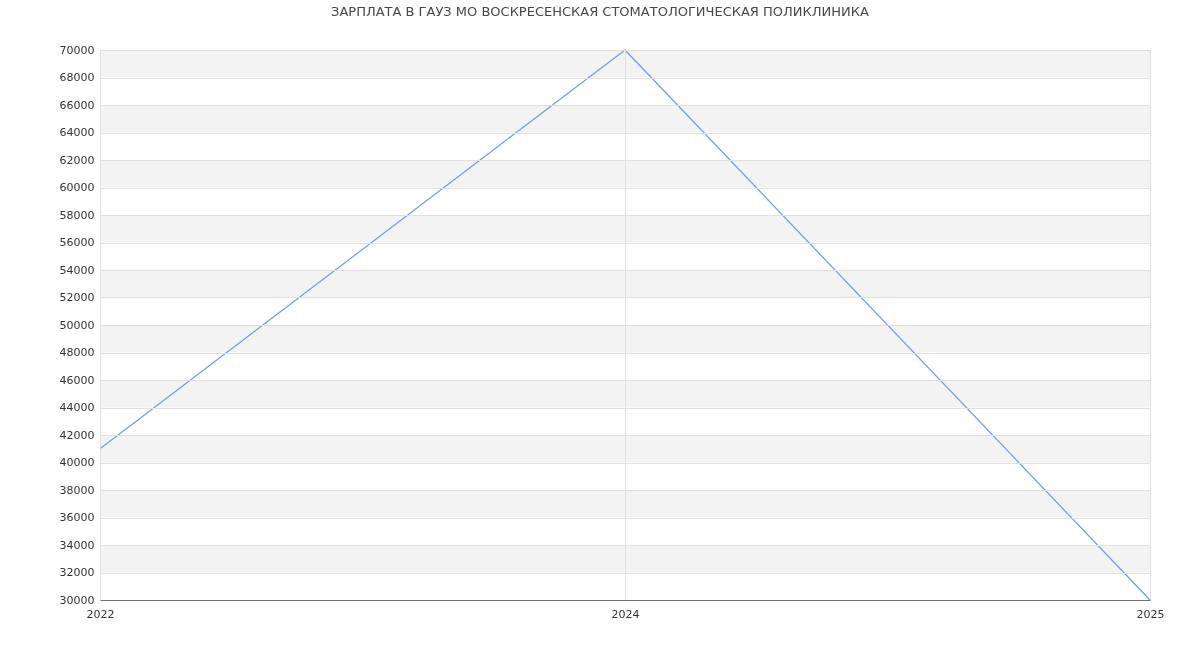 Image resolution: width=1200 pixels, height=650 pixels. Describe the element at coordinates (77, 517) in the screenshot. I see `y-tick-label: 36000` at that location.